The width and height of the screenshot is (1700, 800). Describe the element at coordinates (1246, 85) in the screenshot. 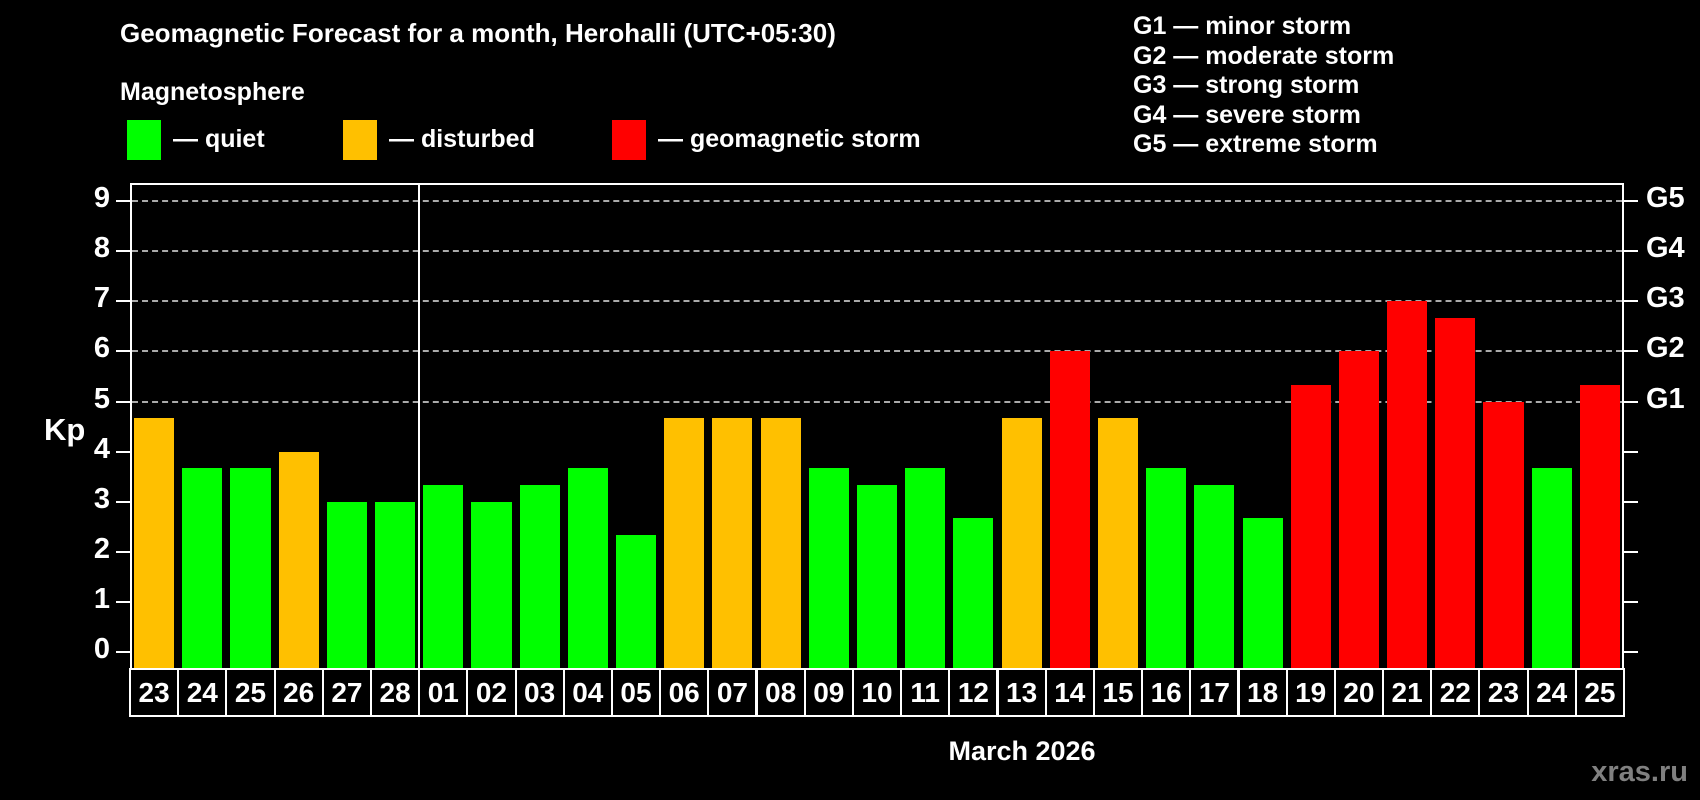

I see `storm-scale-g3: G3 — strong storm` at that location.